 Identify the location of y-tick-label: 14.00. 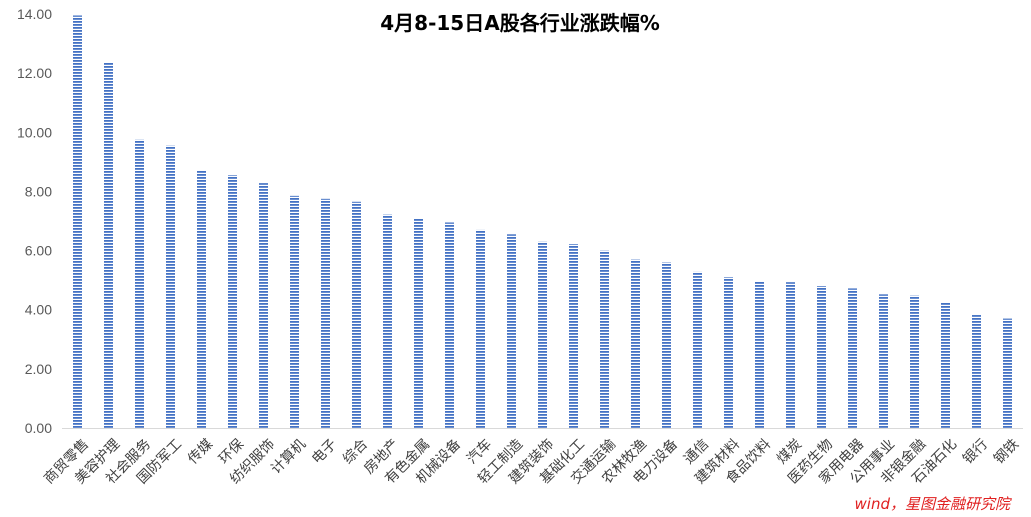
(34, 14).